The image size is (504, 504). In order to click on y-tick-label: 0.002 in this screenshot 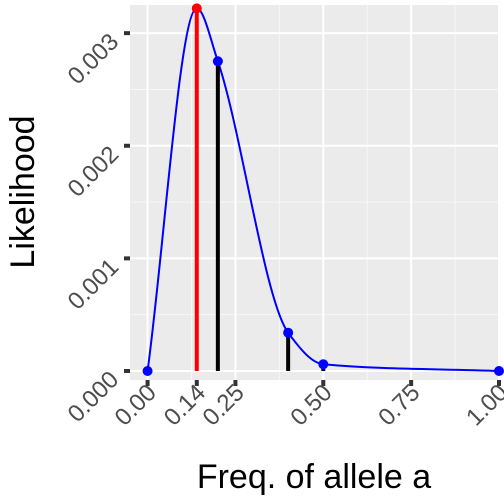, I will do `click(94, 172)`.